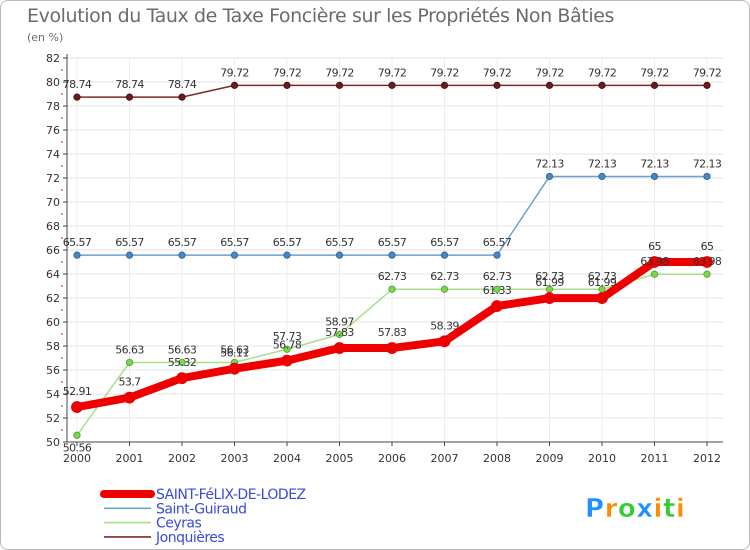 The height and width of the screenshot is (550, 750). Describe the element at coordinates (201, 509) in the screenshot. I see `legend-label: Saint-Guiraud` at that location.